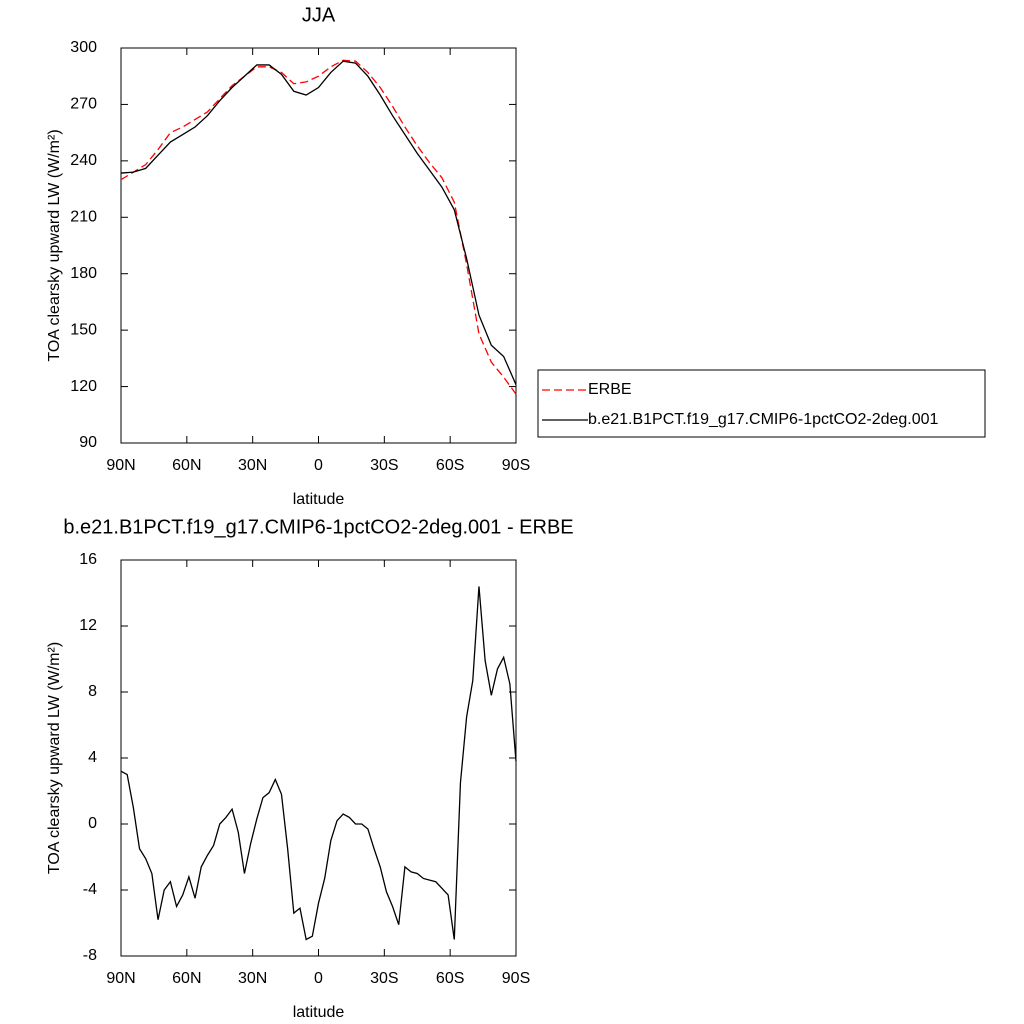  Describe the element at coordinates (88, 559) in the screenshot. I see `y-tick-label: 16` at that location.